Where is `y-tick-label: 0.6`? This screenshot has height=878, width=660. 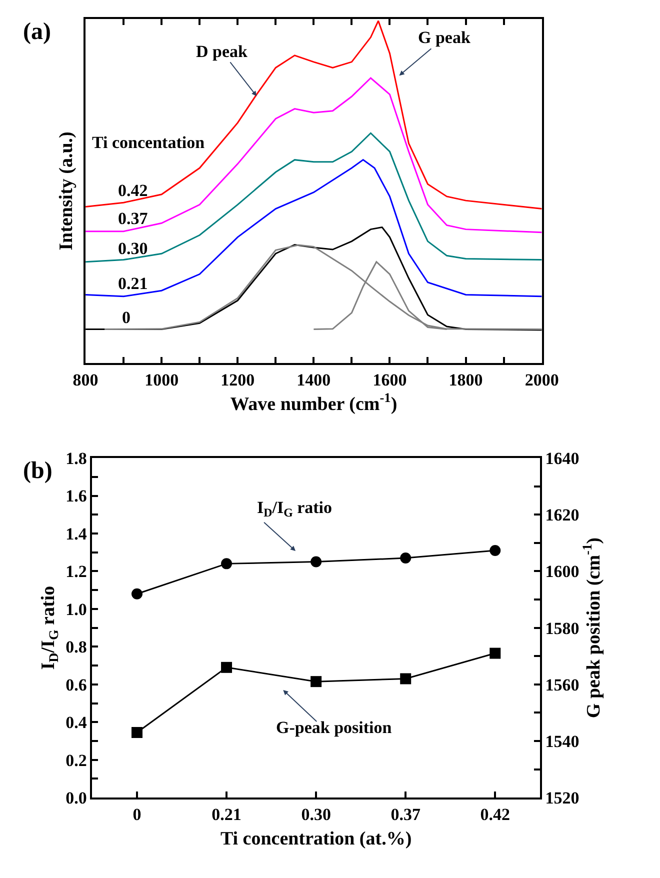
y-tick-label: 0.6 is located at coordinates (76, 684).